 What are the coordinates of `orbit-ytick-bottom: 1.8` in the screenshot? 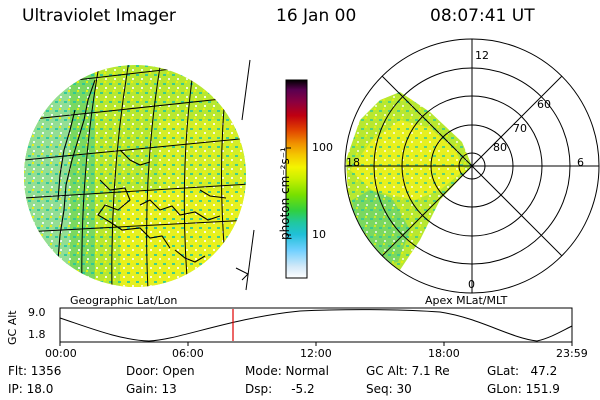 It's located at (37, 334).